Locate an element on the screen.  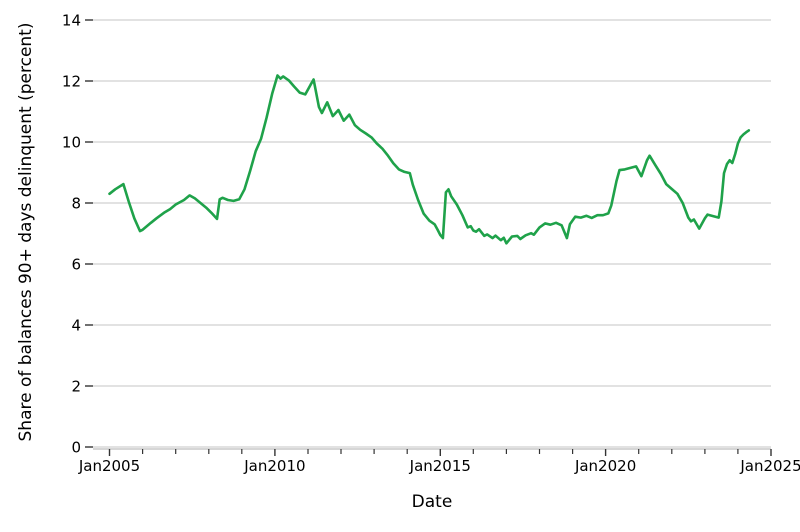
y-tick-label: 4 is located at coordinates (76, 325).